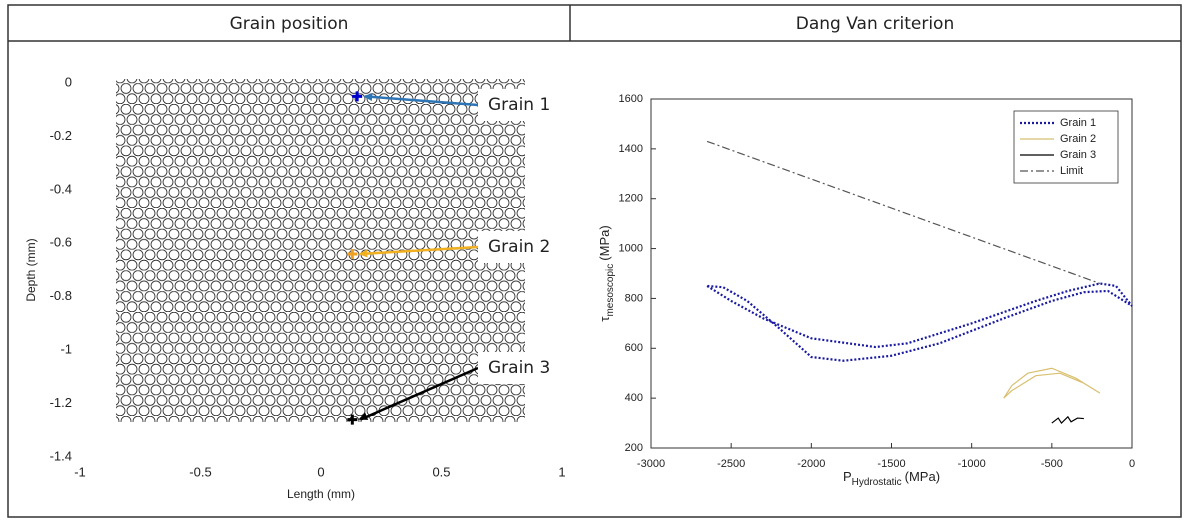 The image size is (1189, 527). I want to click on y-tick-label: 1400, so click(631, 149).